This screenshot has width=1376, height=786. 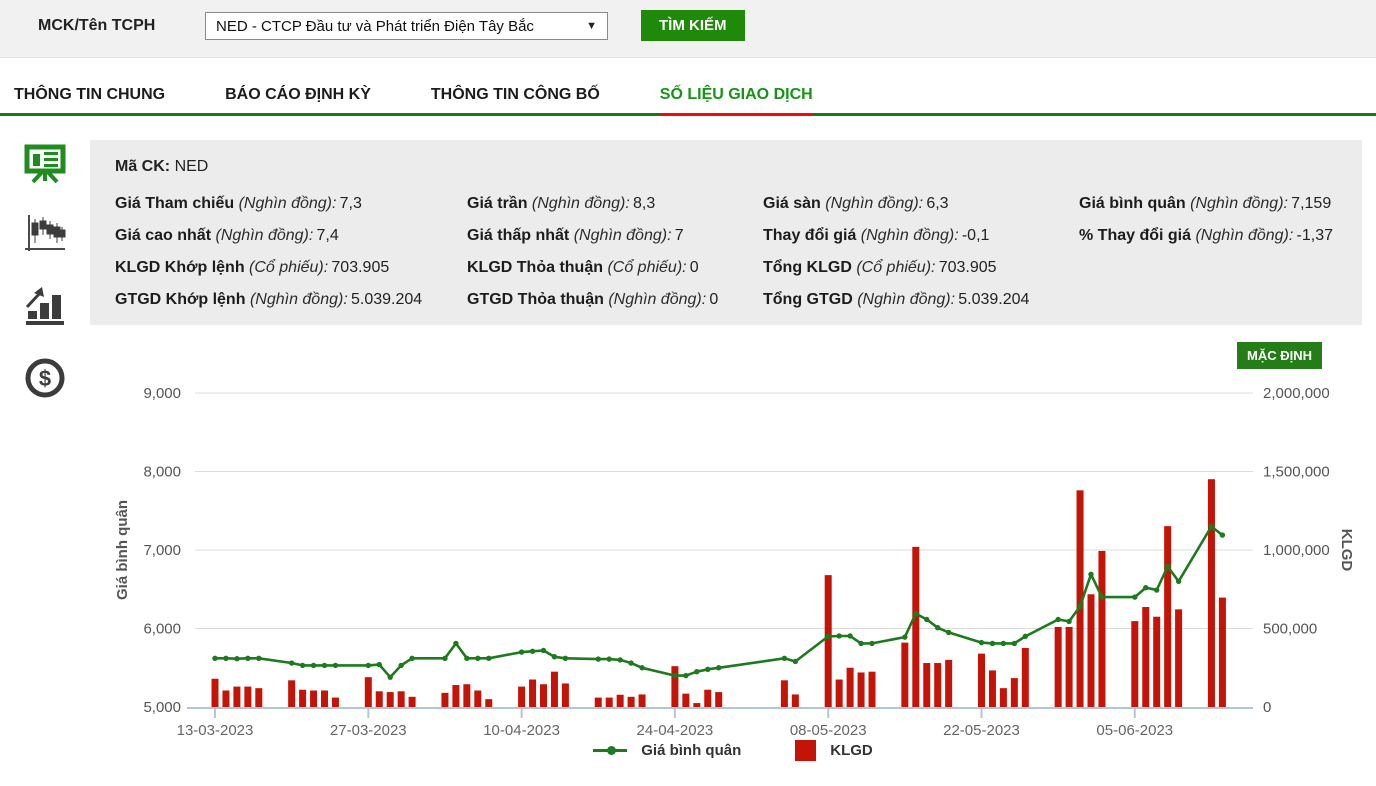 I want to click on info-field: Tổng GTGD (Nghìn đồng): 5.039.204, so click(x=896, y=299).